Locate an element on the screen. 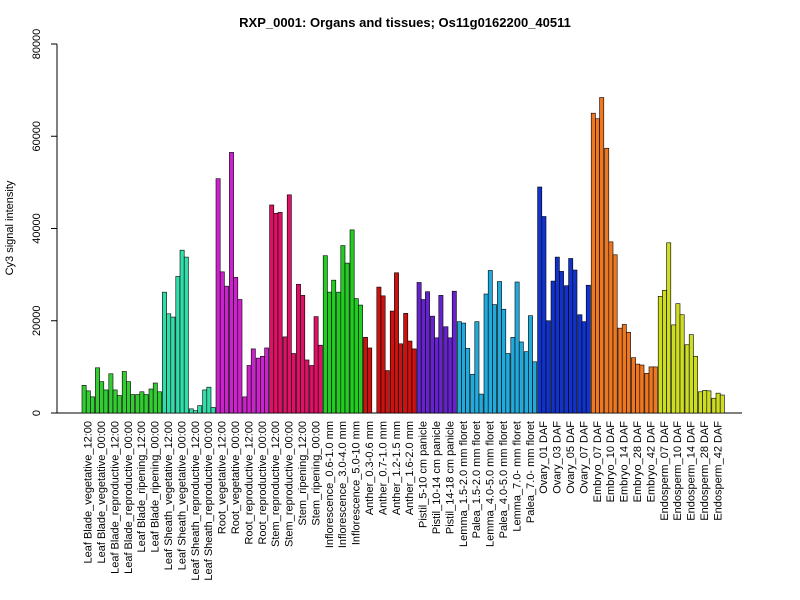  category-label: Root_vegetative_12:00 is located at coordinates (223, 477).